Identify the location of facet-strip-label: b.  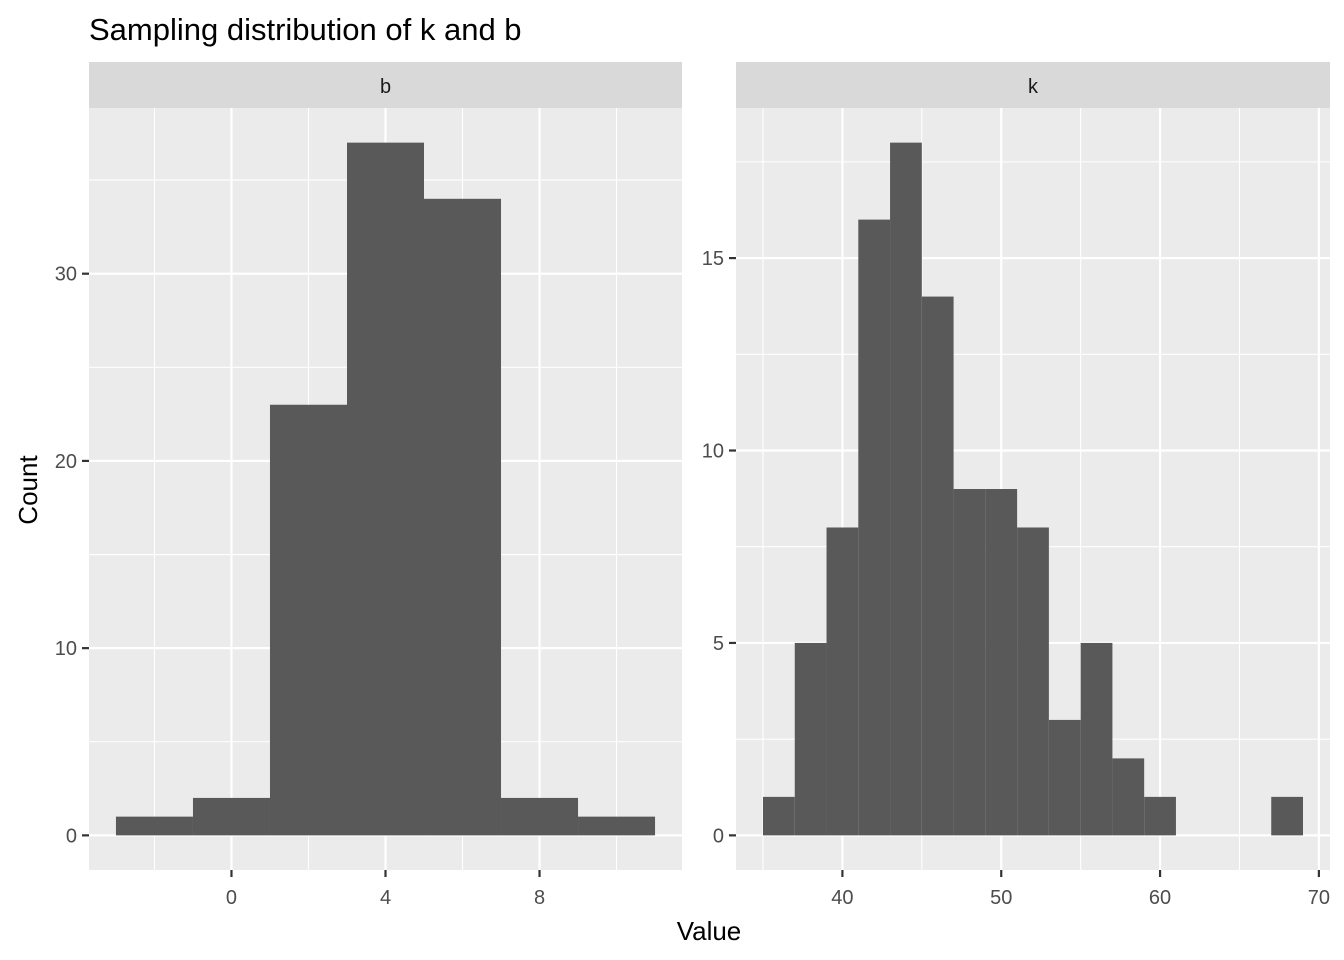
(385, 87).